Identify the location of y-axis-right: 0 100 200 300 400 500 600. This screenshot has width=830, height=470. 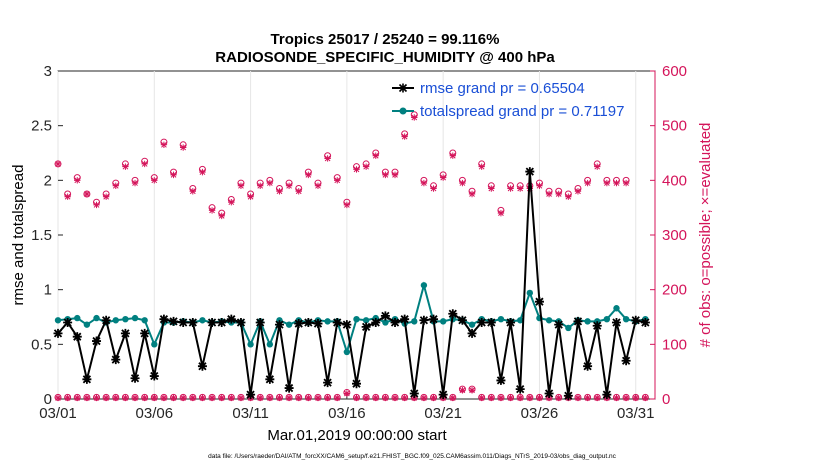
(668, 235).